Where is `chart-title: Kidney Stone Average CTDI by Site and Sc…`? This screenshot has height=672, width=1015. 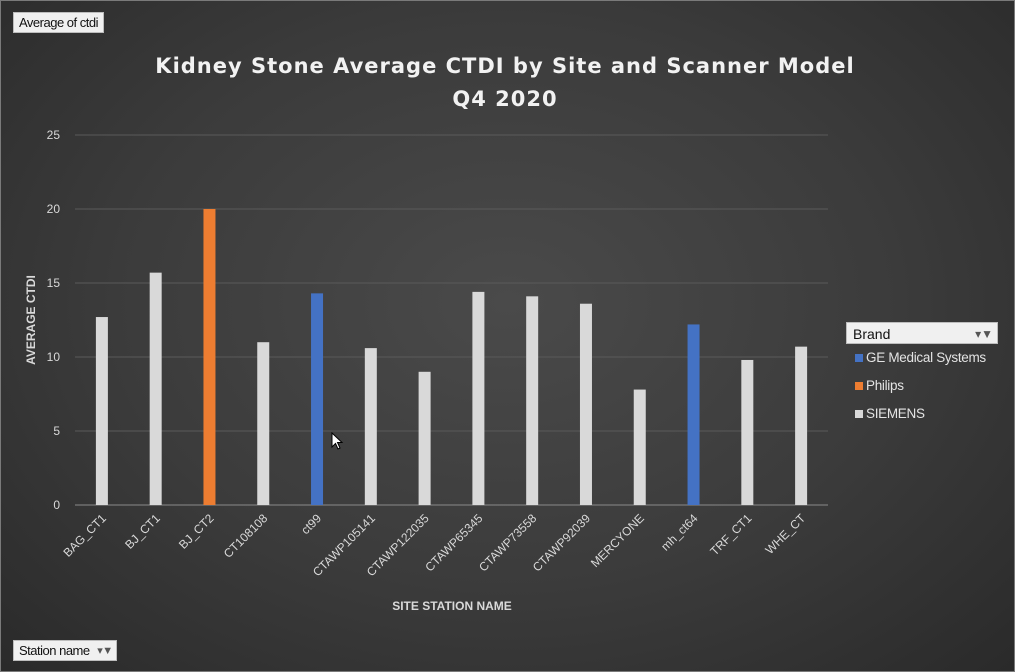 chart-title: Kidney Stone Average CTDI by Site and Sc… is located at coordinates (504, 66).